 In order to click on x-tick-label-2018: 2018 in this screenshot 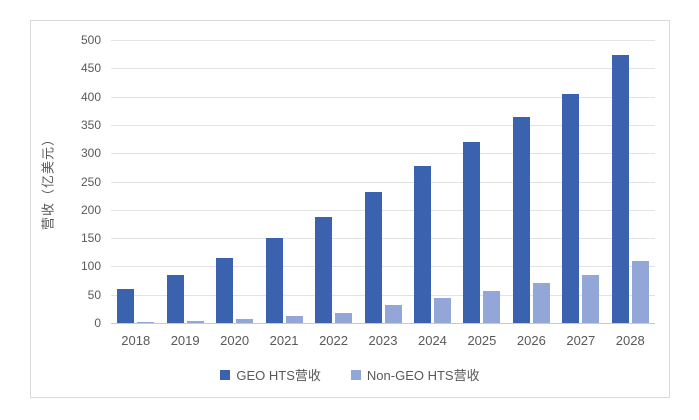, I will do `click(136, 340)`.